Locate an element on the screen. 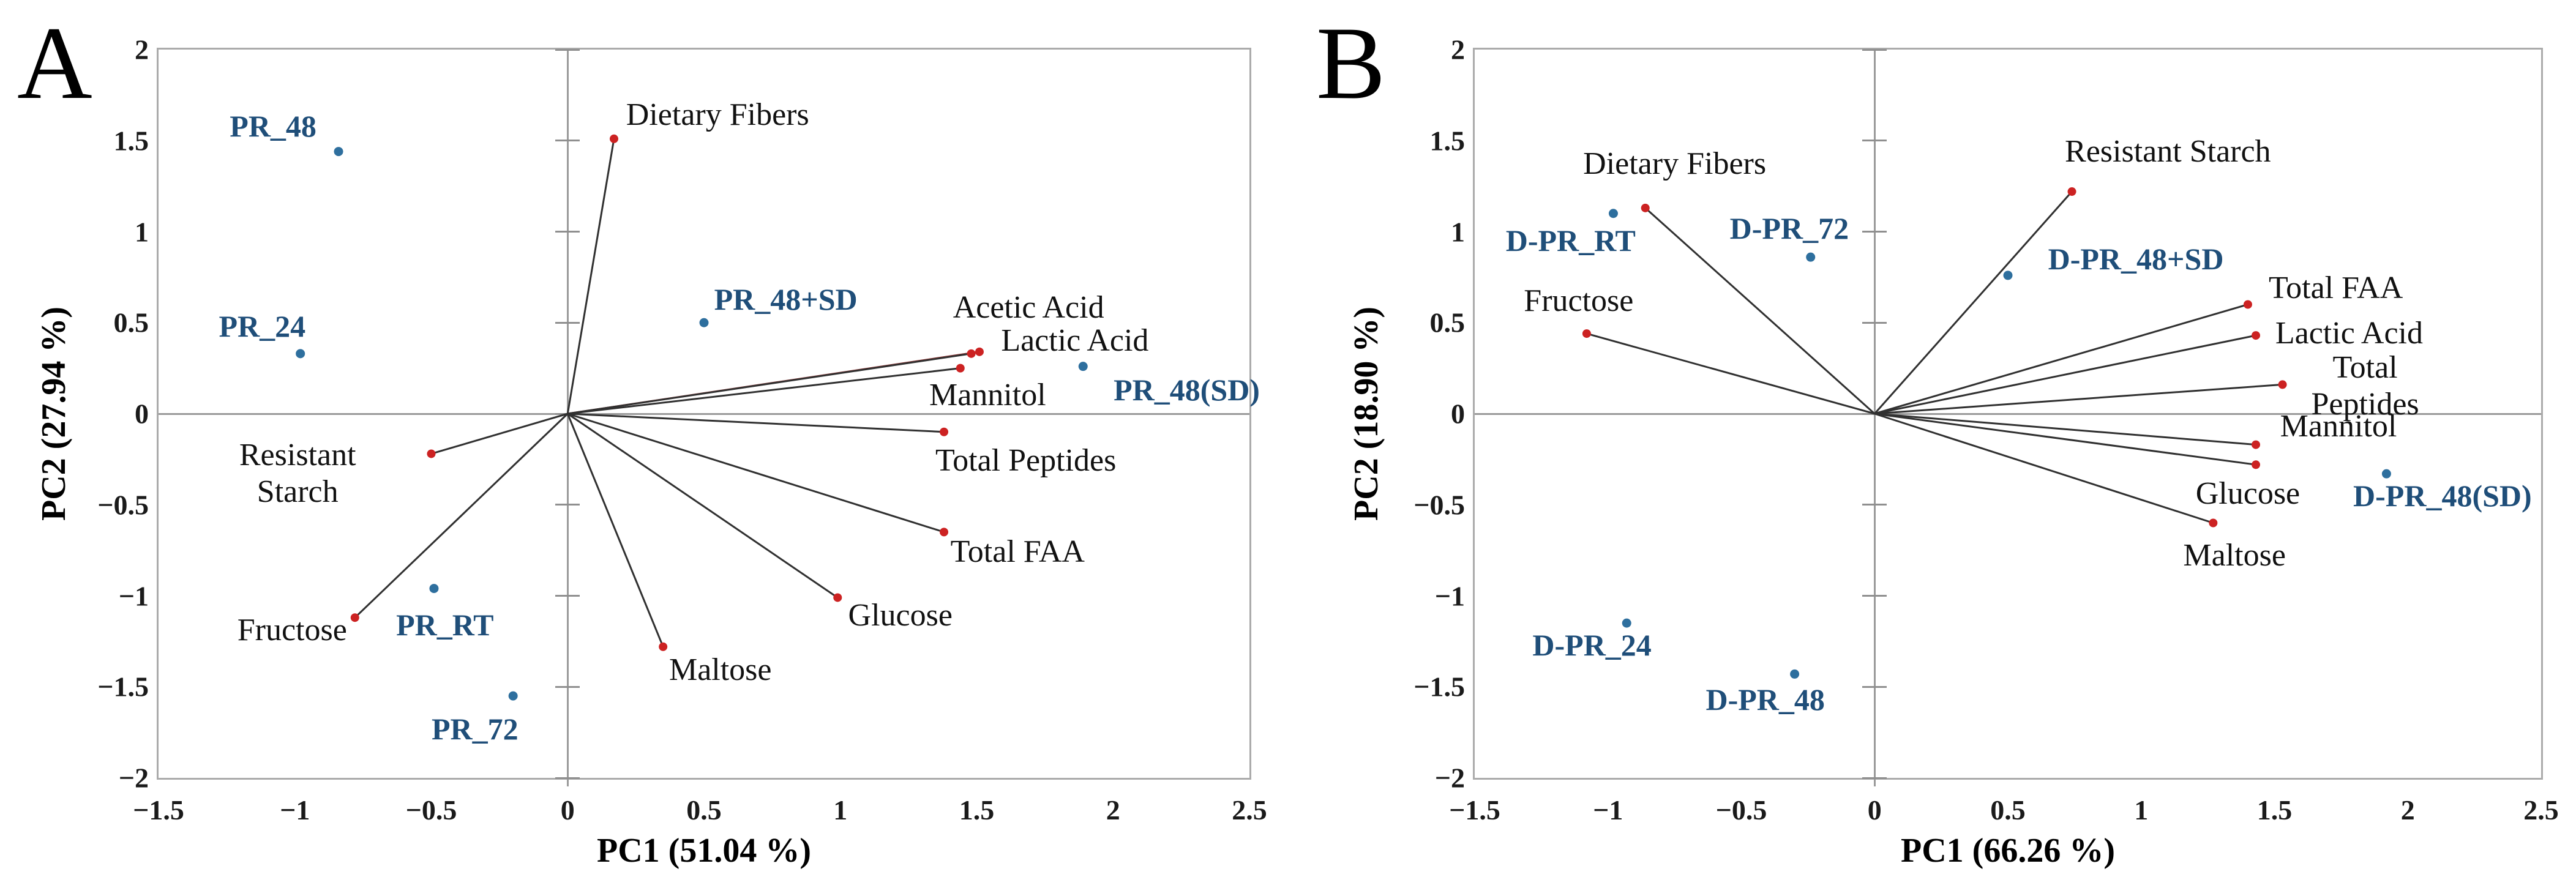 The height and width of the screenshot is (888, 2576). sample-label: D-PR_48(SD) is located at coordinates (2443, 495).